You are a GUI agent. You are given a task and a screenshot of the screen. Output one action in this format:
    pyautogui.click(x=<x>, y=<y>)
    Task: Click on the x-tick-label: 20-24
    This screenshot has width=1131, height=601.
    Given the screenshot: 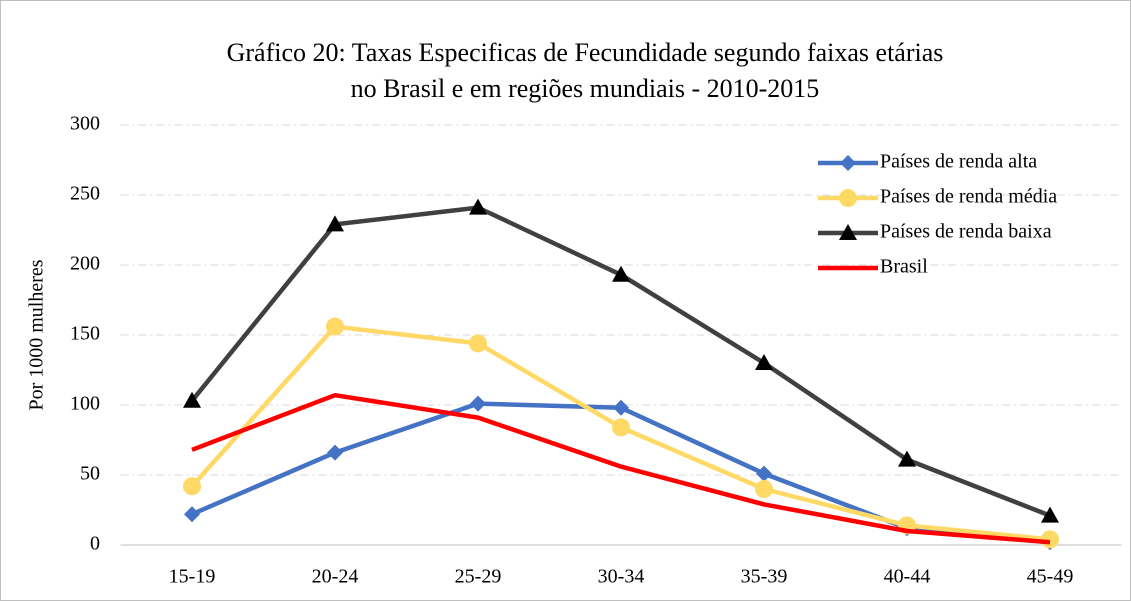 What is the action you would take?
    pyautogui.click(x=335, y=577)
    